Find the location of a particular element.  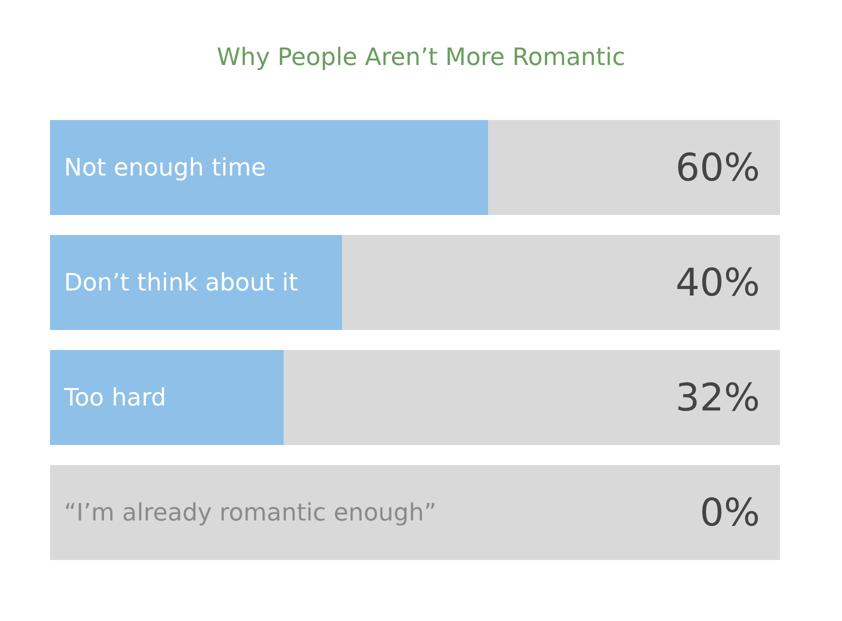

y-tick-label: Don’t think about it is located at coordinates (181, 282).